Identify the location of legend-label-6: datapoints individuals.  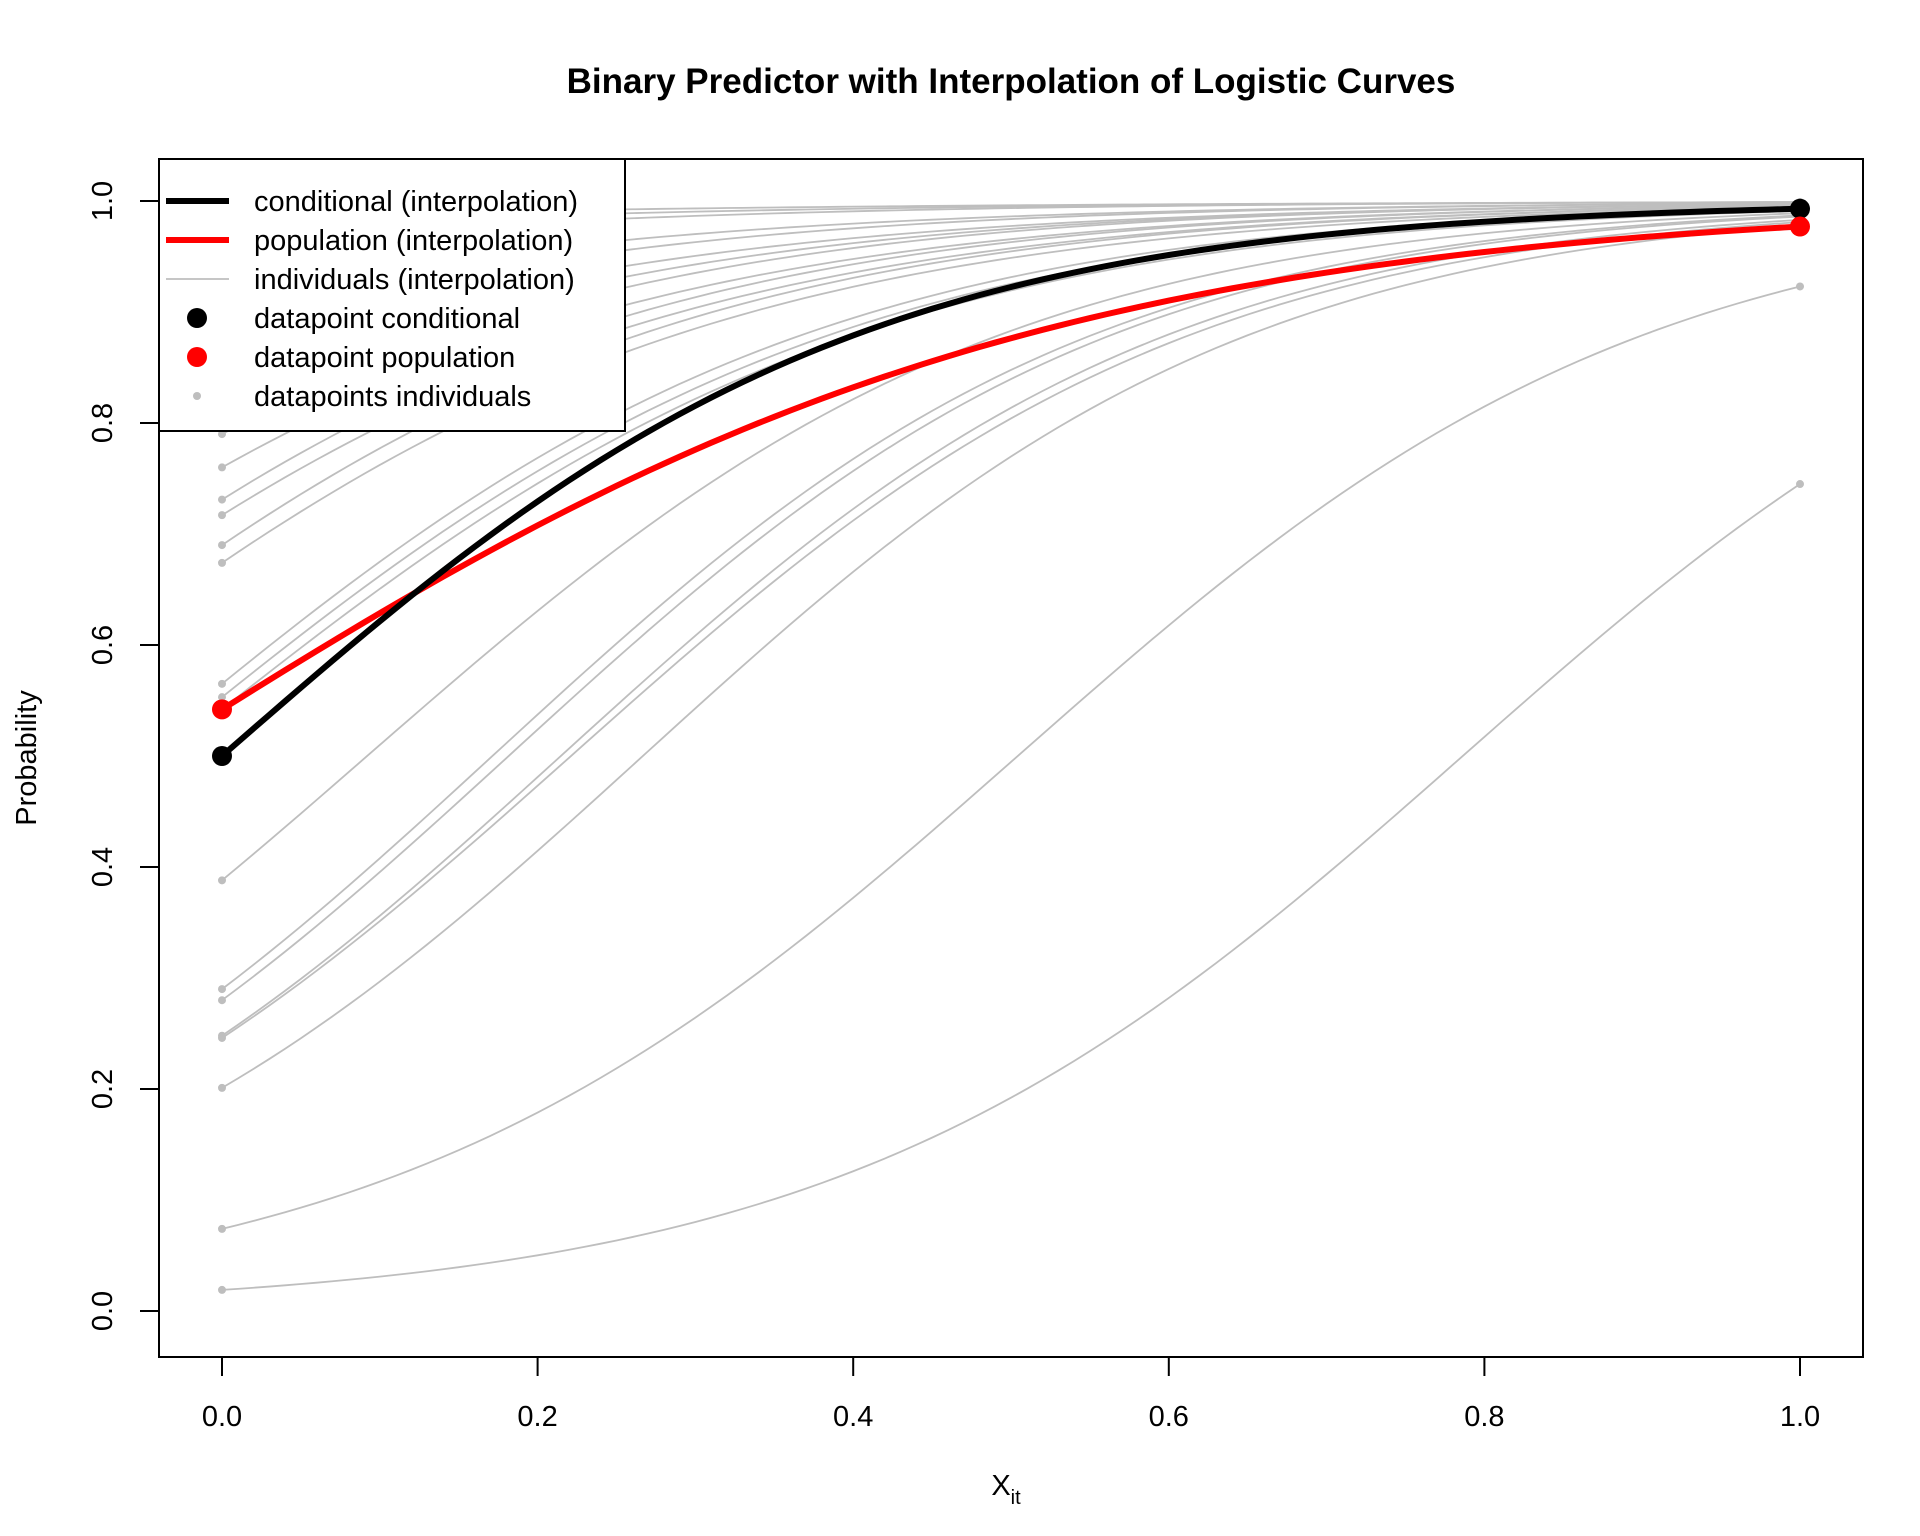
(392, 397).